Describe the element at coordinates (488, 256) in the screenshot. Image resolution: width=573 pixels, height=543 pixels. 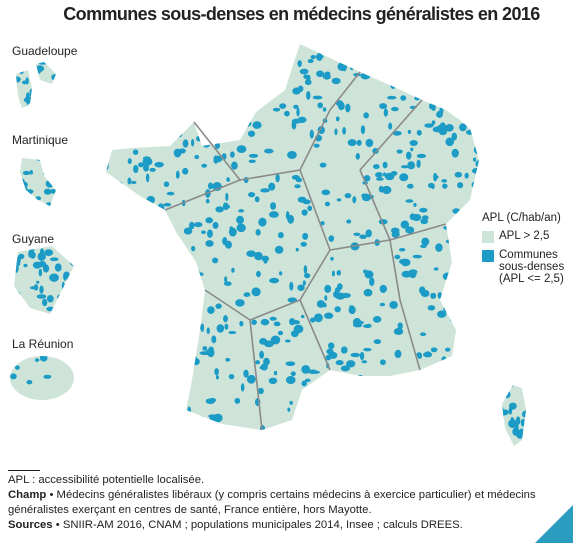
I see `swatch` at that location.